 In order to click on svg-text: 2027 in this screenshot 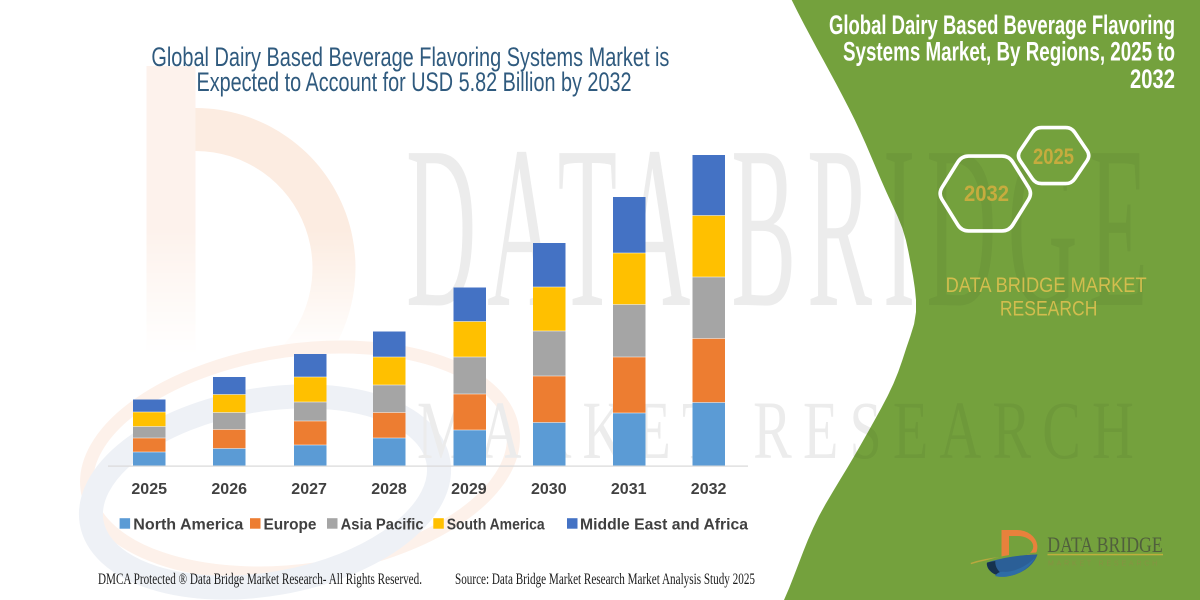, I will do `click(309, 489)`.